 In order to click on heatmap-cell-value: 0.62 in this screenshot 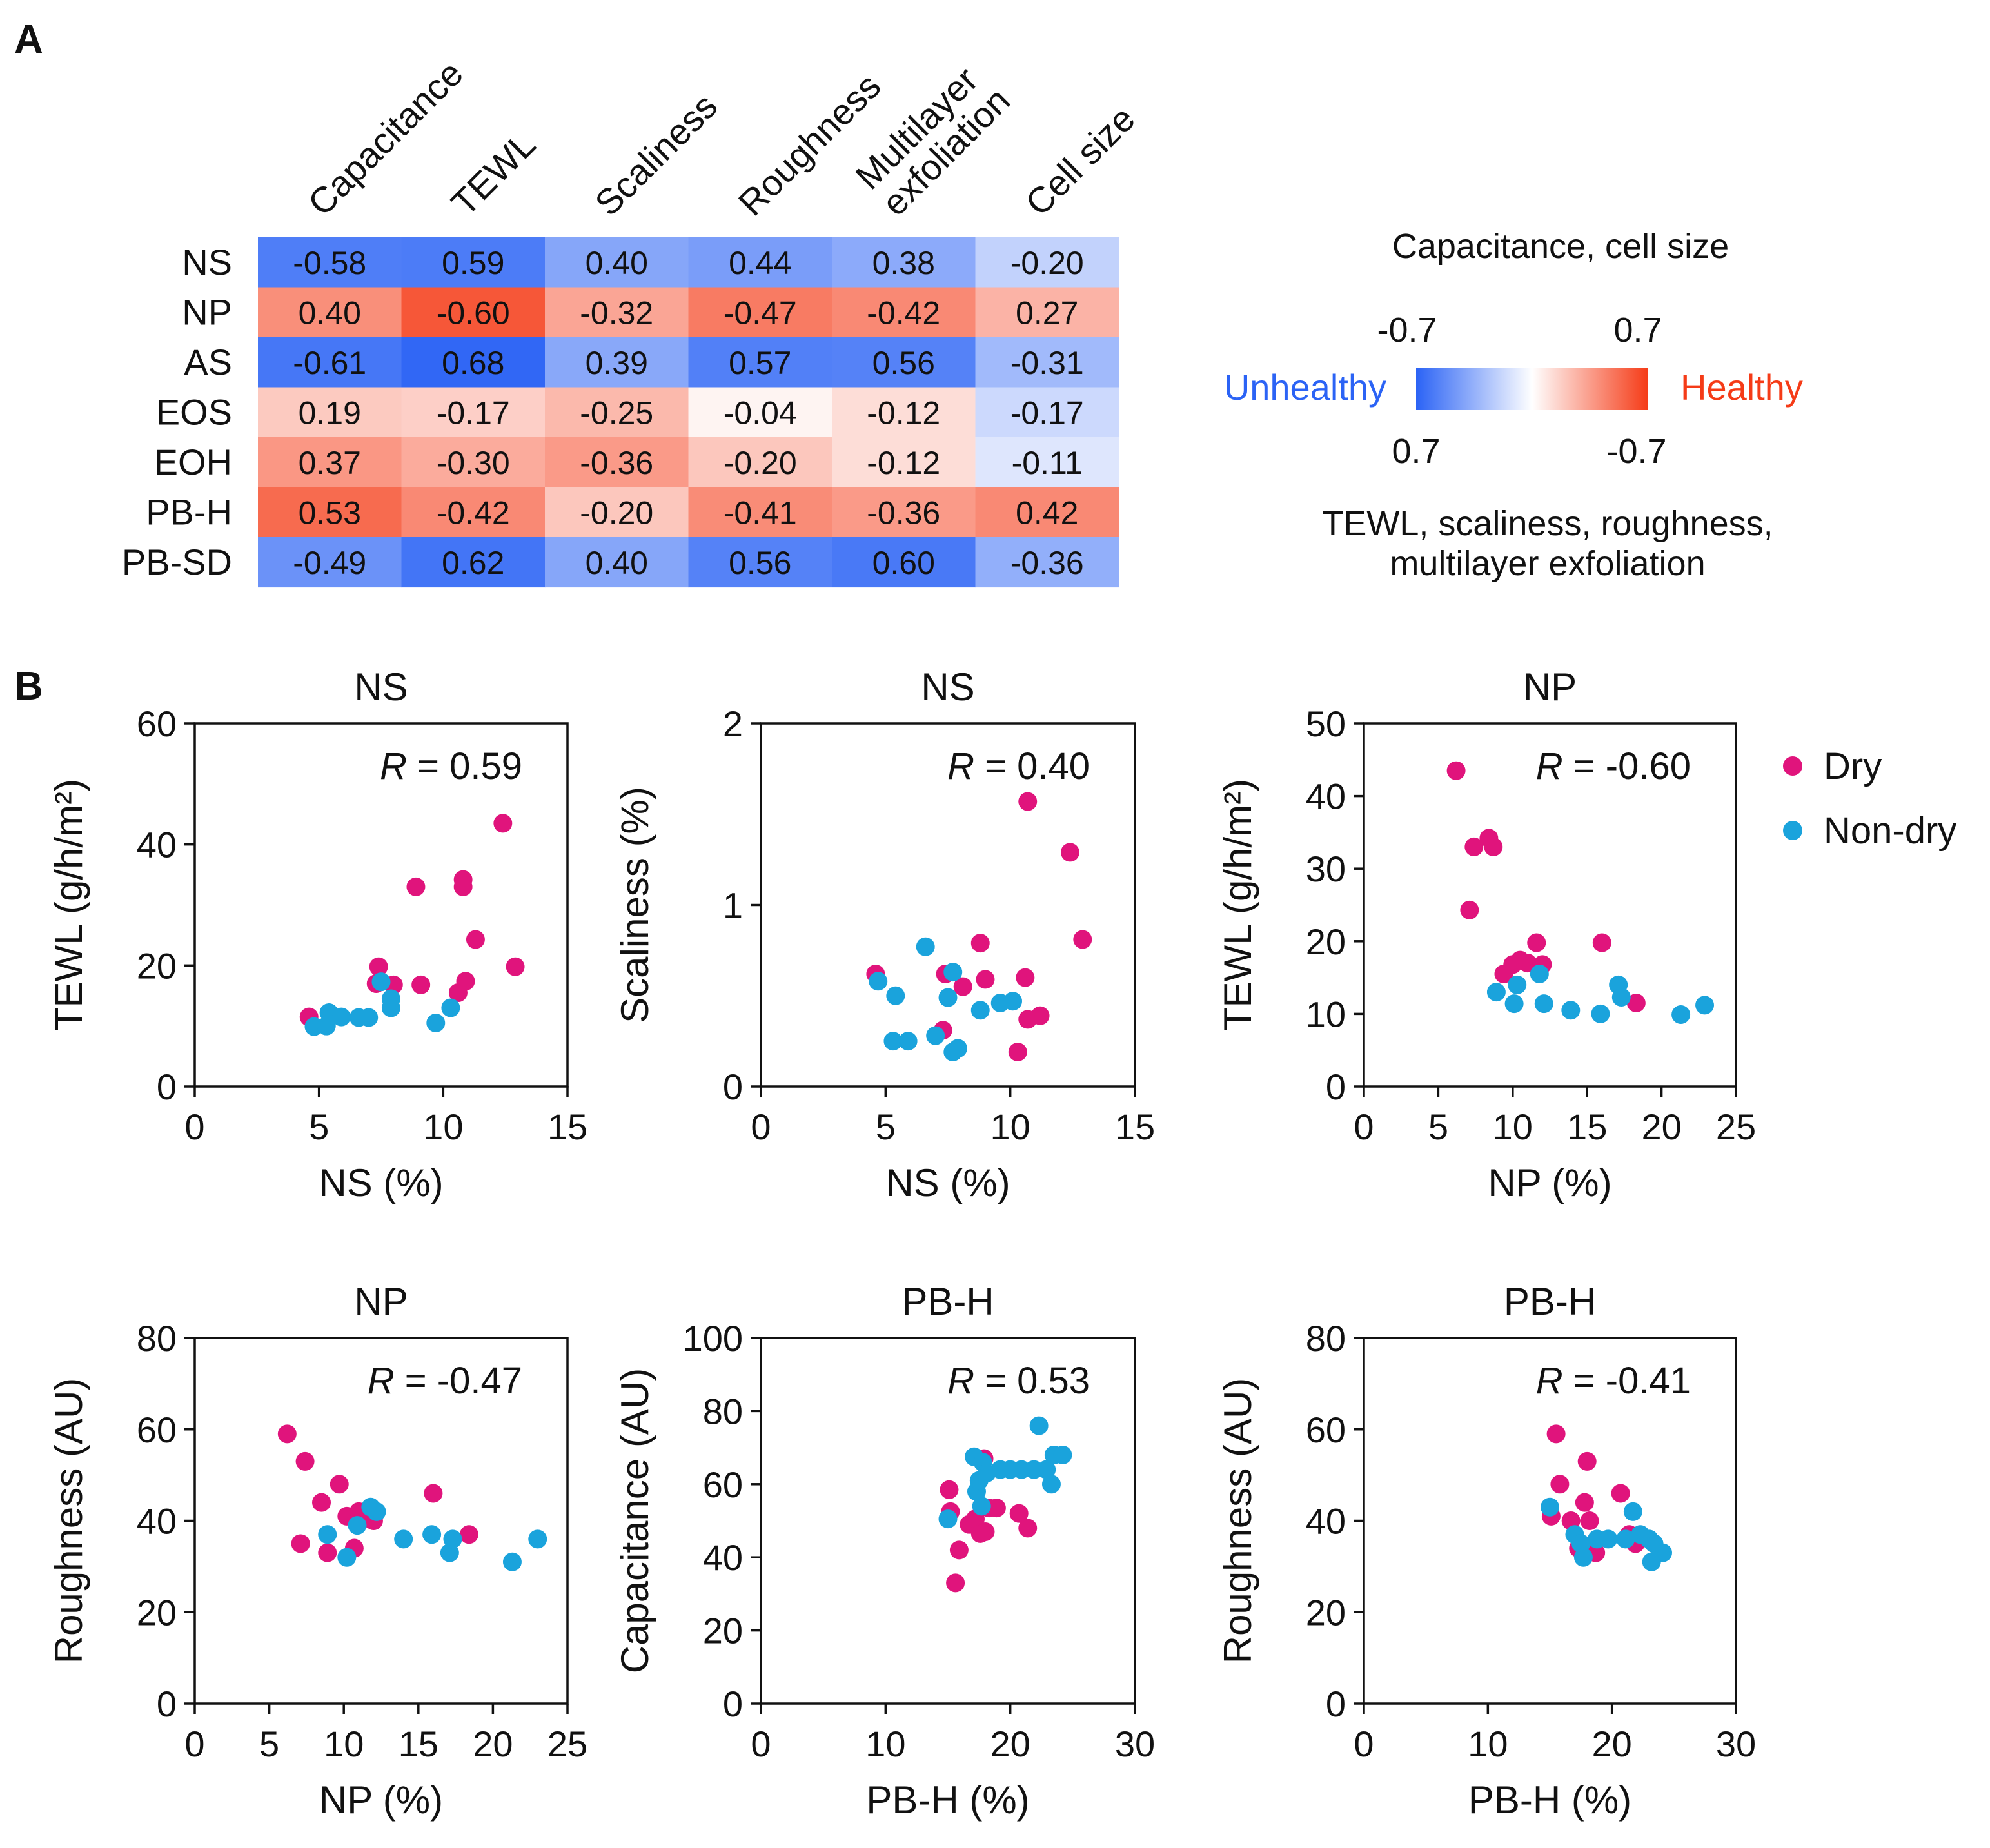, I will do `click(473, 563)`.